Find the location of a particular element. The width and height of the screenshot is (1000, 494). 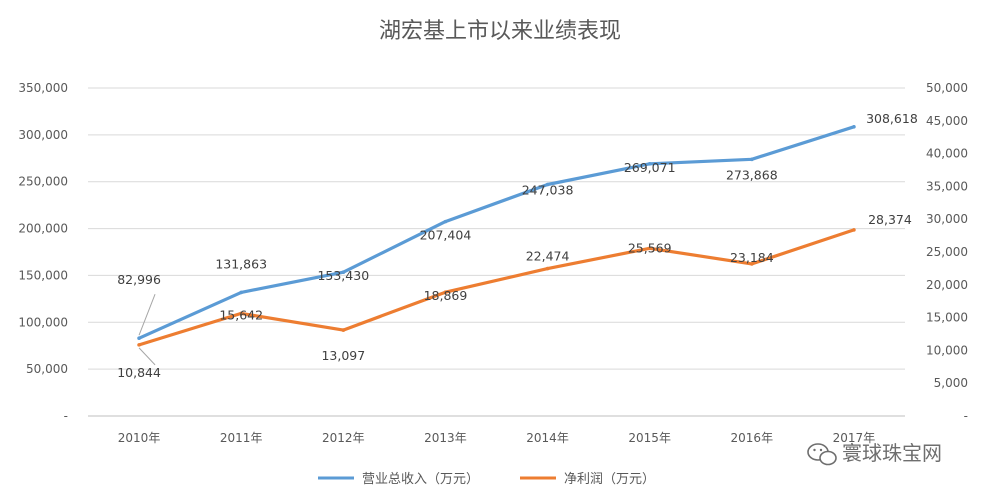

x-axis-tick: 2013年 is located at coordinates (445, 438).